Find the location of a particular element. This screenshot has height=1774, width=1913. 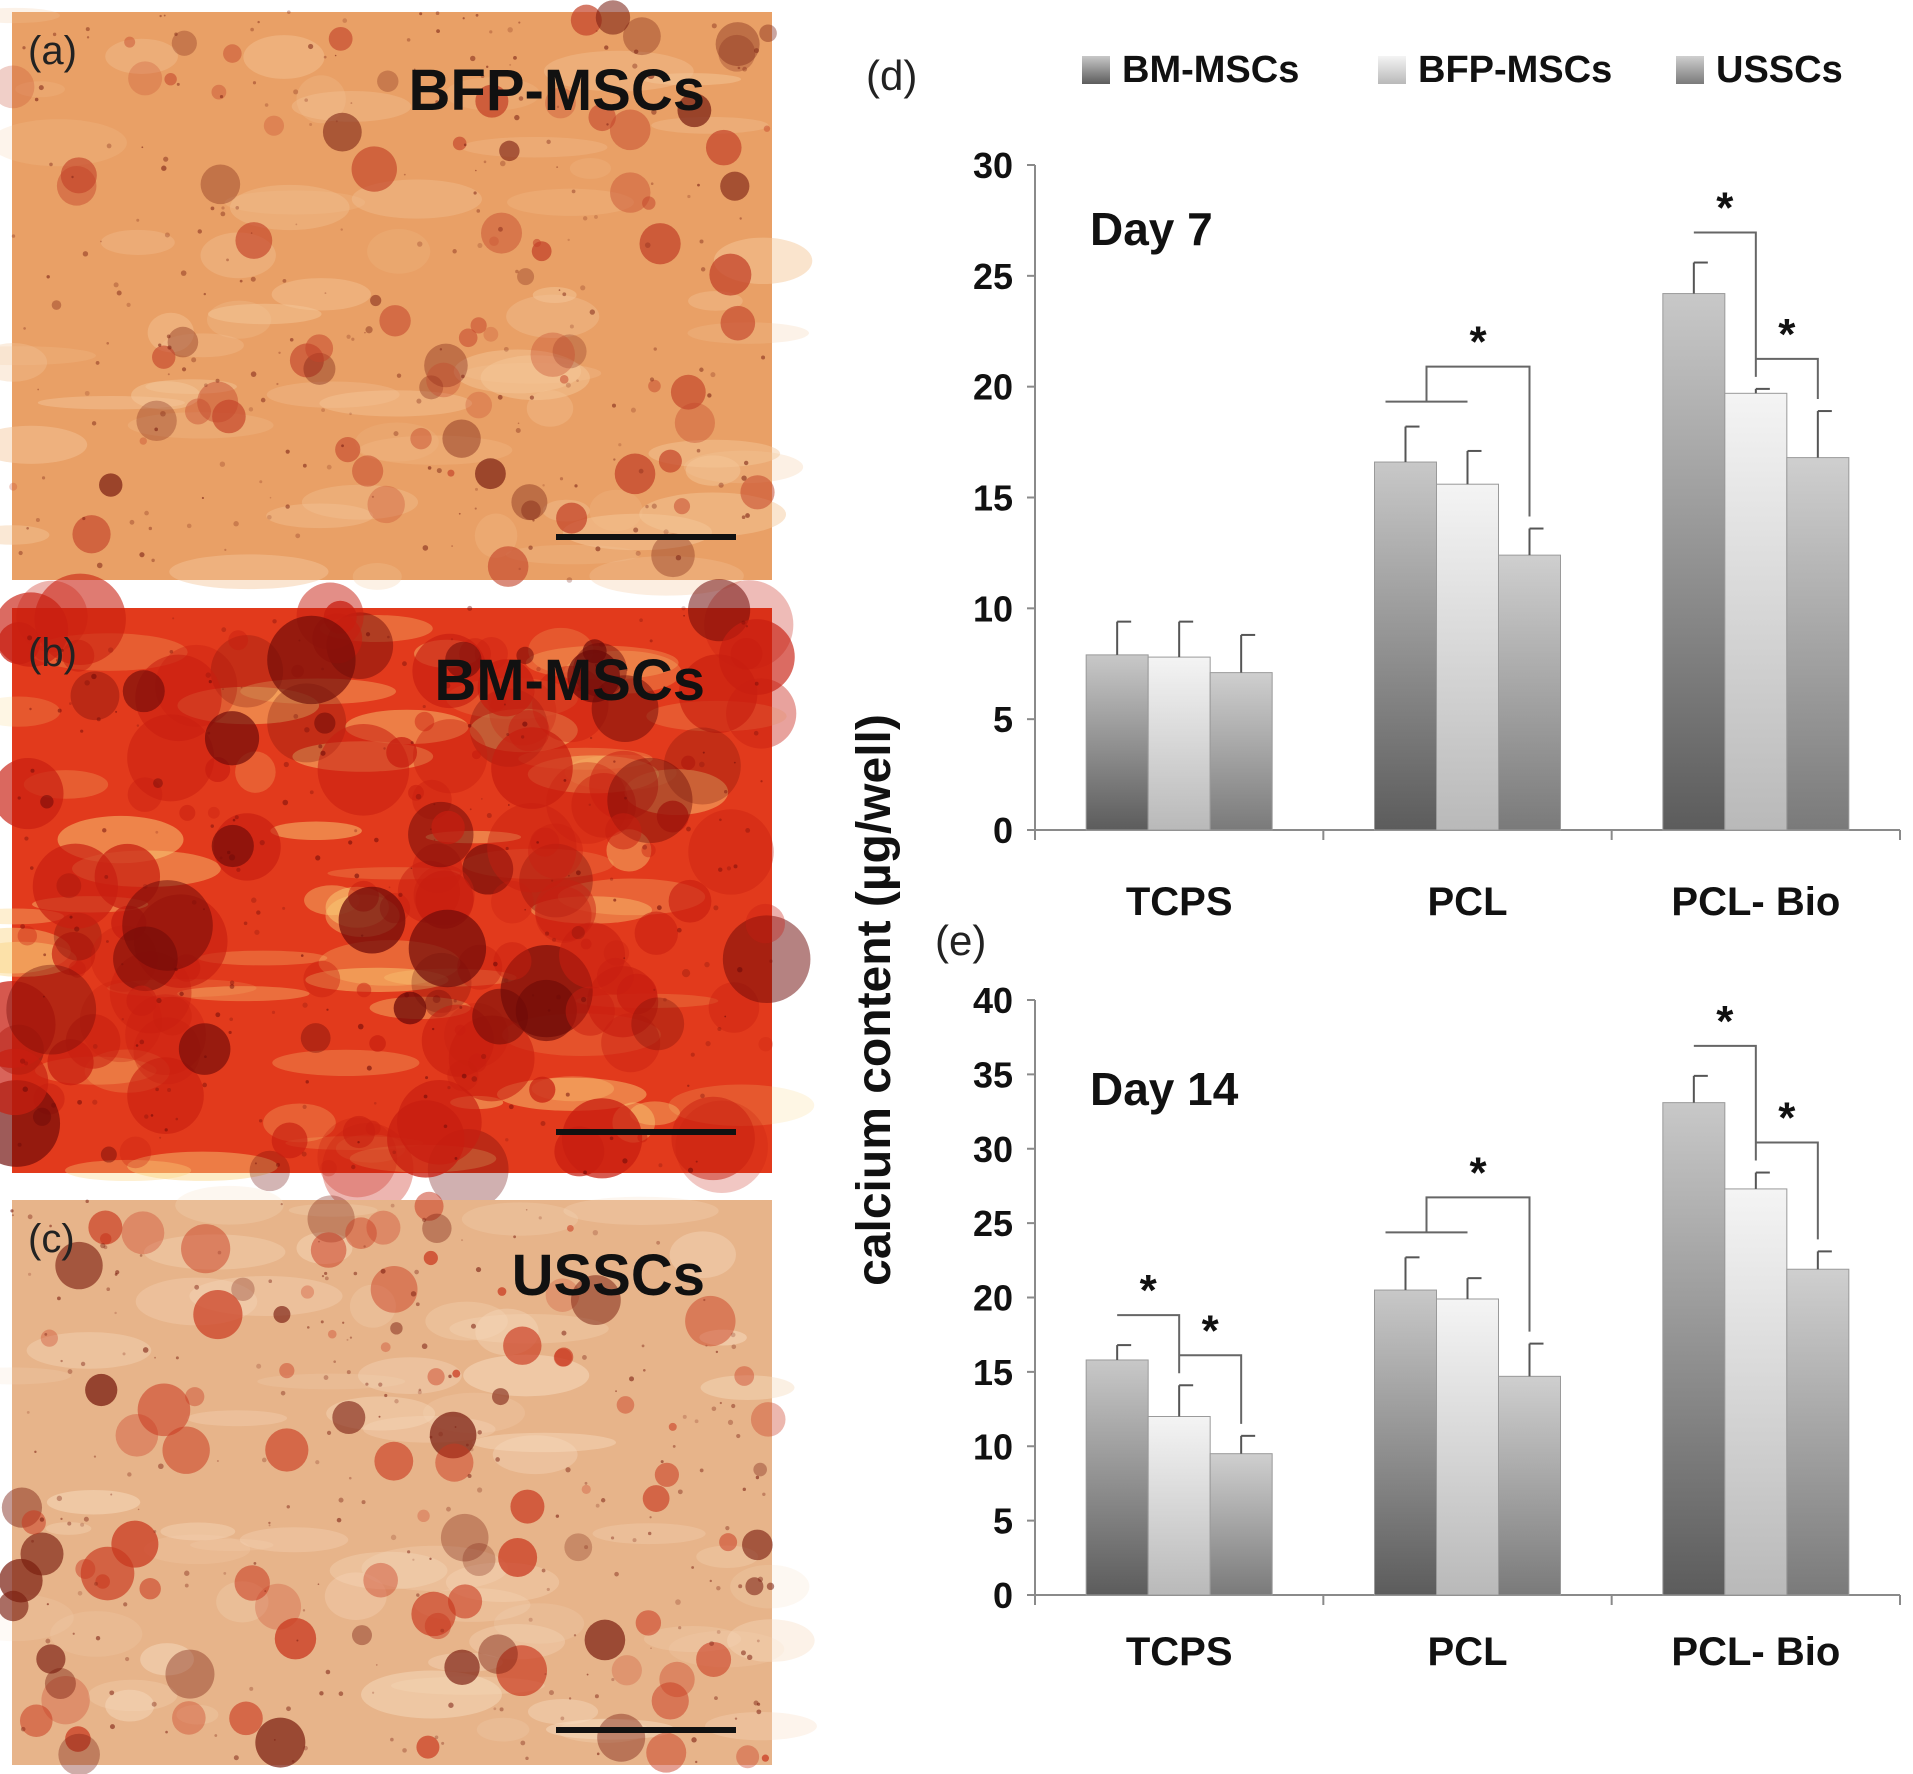

legend-swatch is located at coordinates (1392, 70).